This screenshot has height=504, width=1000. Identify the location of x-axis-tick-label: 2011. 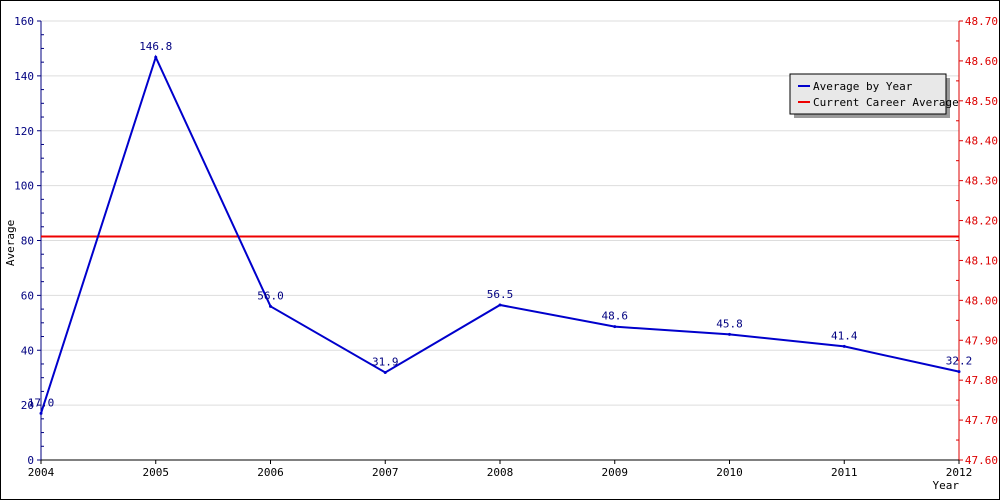
(844, 472).